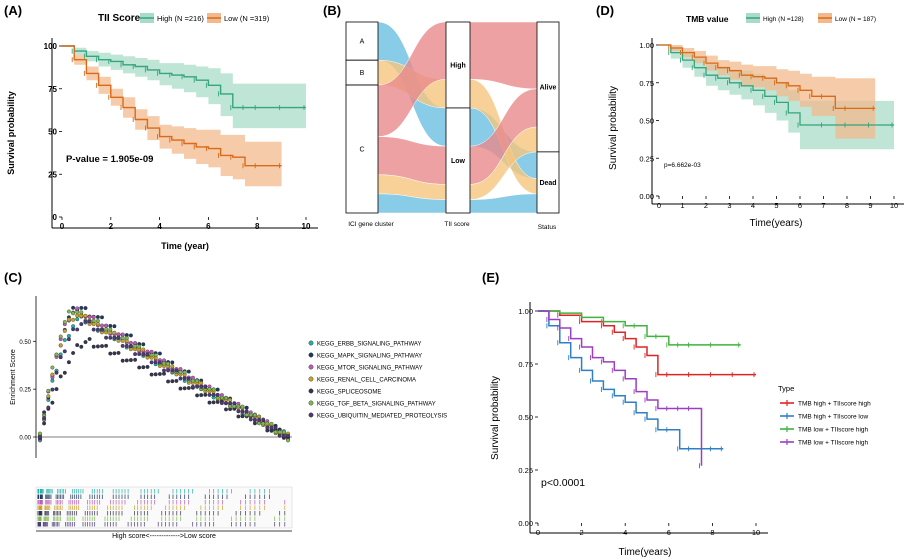 The image size is (908, 560). Describe the element at coordinates (185, 224) in the screenshot. I see `panel-a-x-ticks: 0 2 4 6 8 10` at that location.